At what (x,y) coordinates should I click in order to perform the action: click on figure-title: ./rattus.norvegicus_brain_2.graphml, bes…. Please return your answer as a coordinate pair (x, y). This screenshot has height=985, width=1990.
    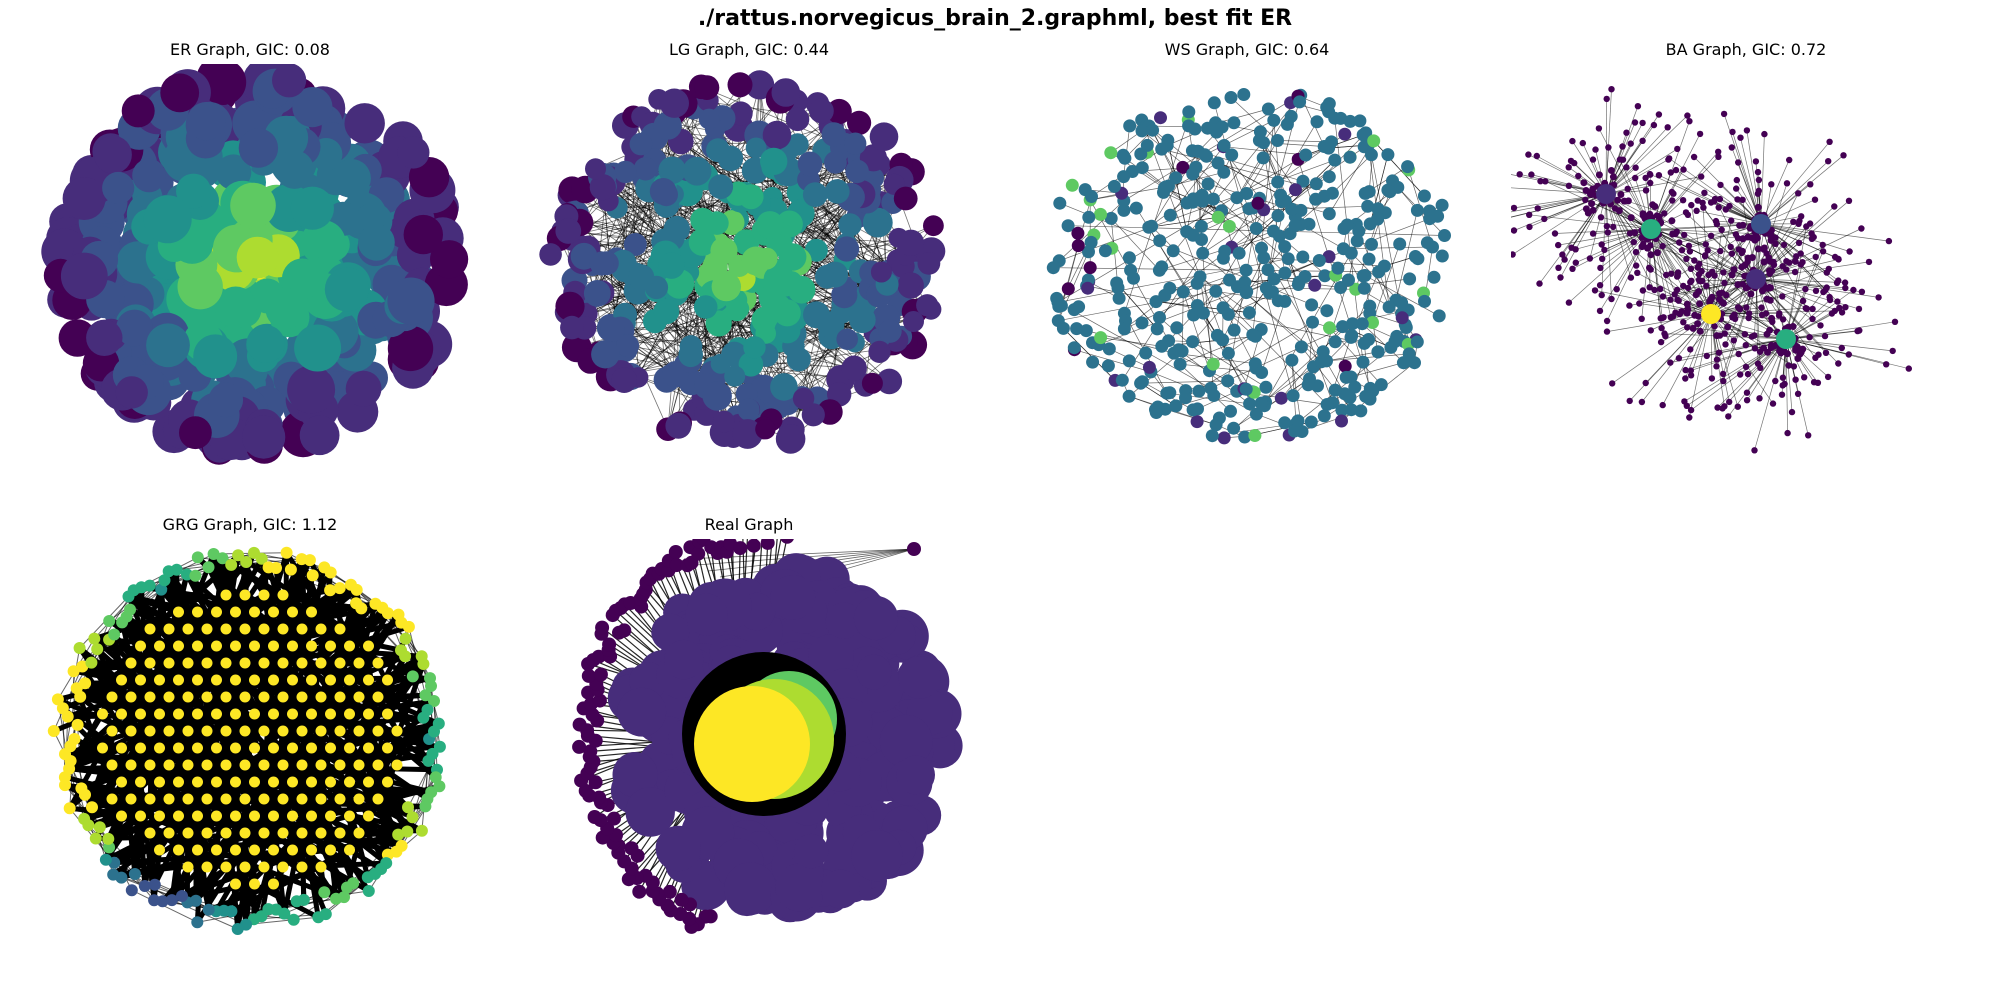
    Looking at the image, I should click on (995, 18).